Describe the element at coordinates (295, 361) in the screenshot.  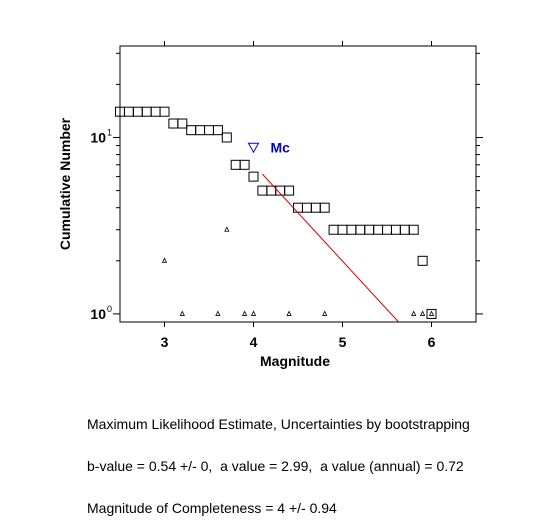
I see `x-axis-title: Magnitude` at that location.